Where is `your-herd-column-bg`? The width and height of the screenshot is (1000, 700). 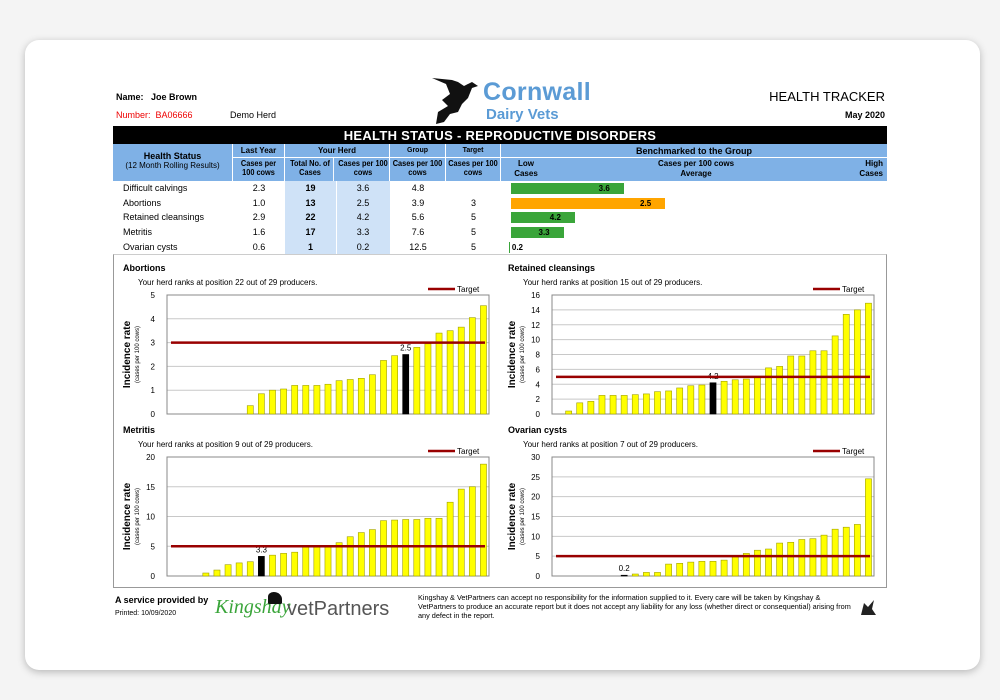 your-herd-column-bg is located at coordinates (337, 218).